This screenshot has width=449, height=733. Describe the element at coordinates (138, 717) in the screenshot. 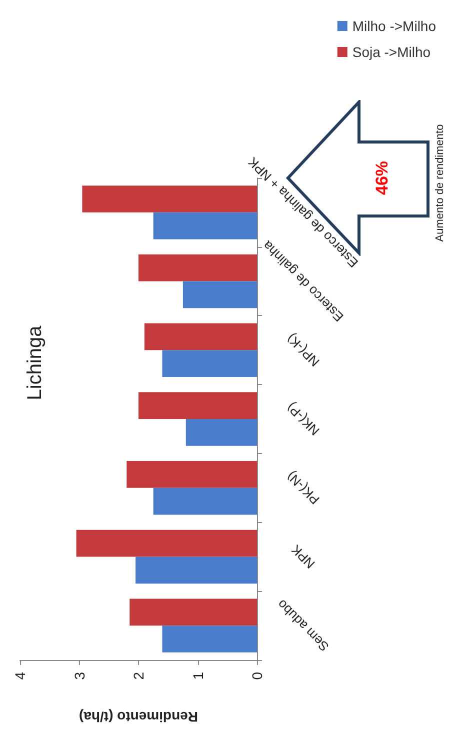

I see `x-axis-title: Rendimento (t/ha)` at that location.